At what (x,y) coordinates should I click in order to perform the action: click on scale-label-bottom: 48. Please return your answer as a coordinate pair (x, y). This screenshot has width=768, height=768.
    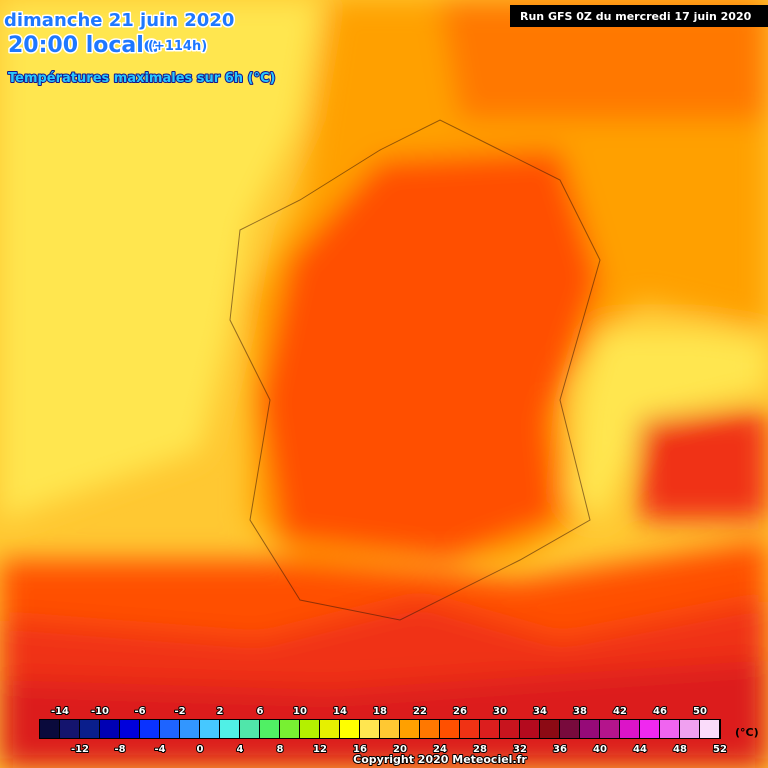
    Looking at the image, I should click on (680, 749).